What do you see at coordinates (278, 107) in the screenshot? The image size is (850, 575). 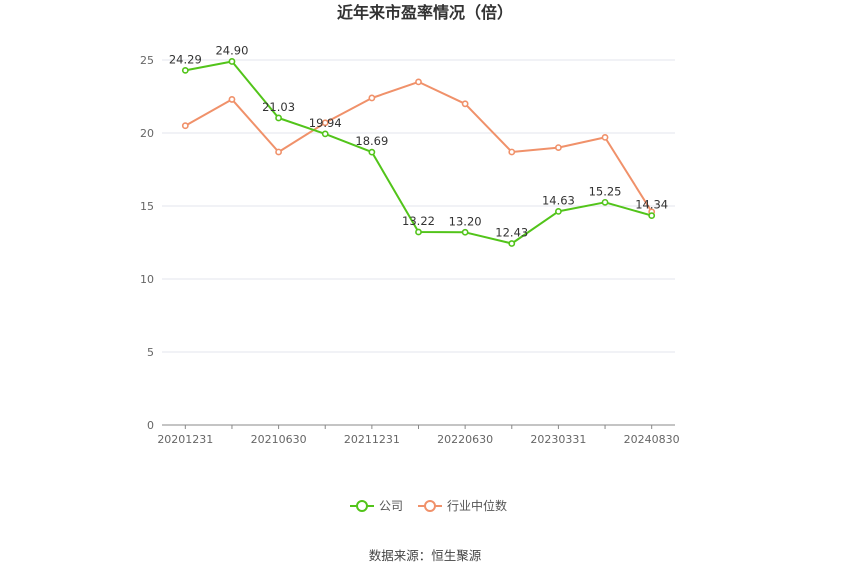 I see `data-label: 21.03` at bounding box center [278, 107].